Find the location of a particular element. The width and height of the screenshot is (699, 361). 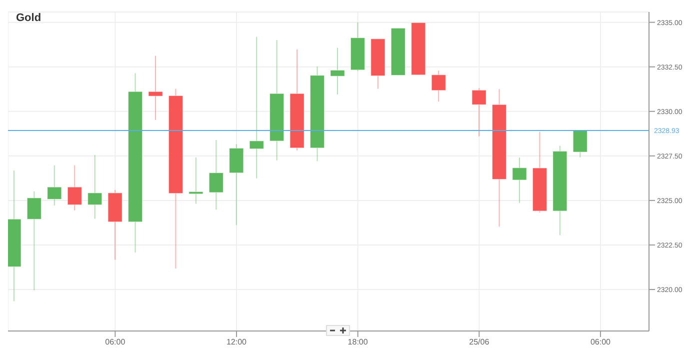

x-tick-label: 25/06 is located at coordinates (479, 342).